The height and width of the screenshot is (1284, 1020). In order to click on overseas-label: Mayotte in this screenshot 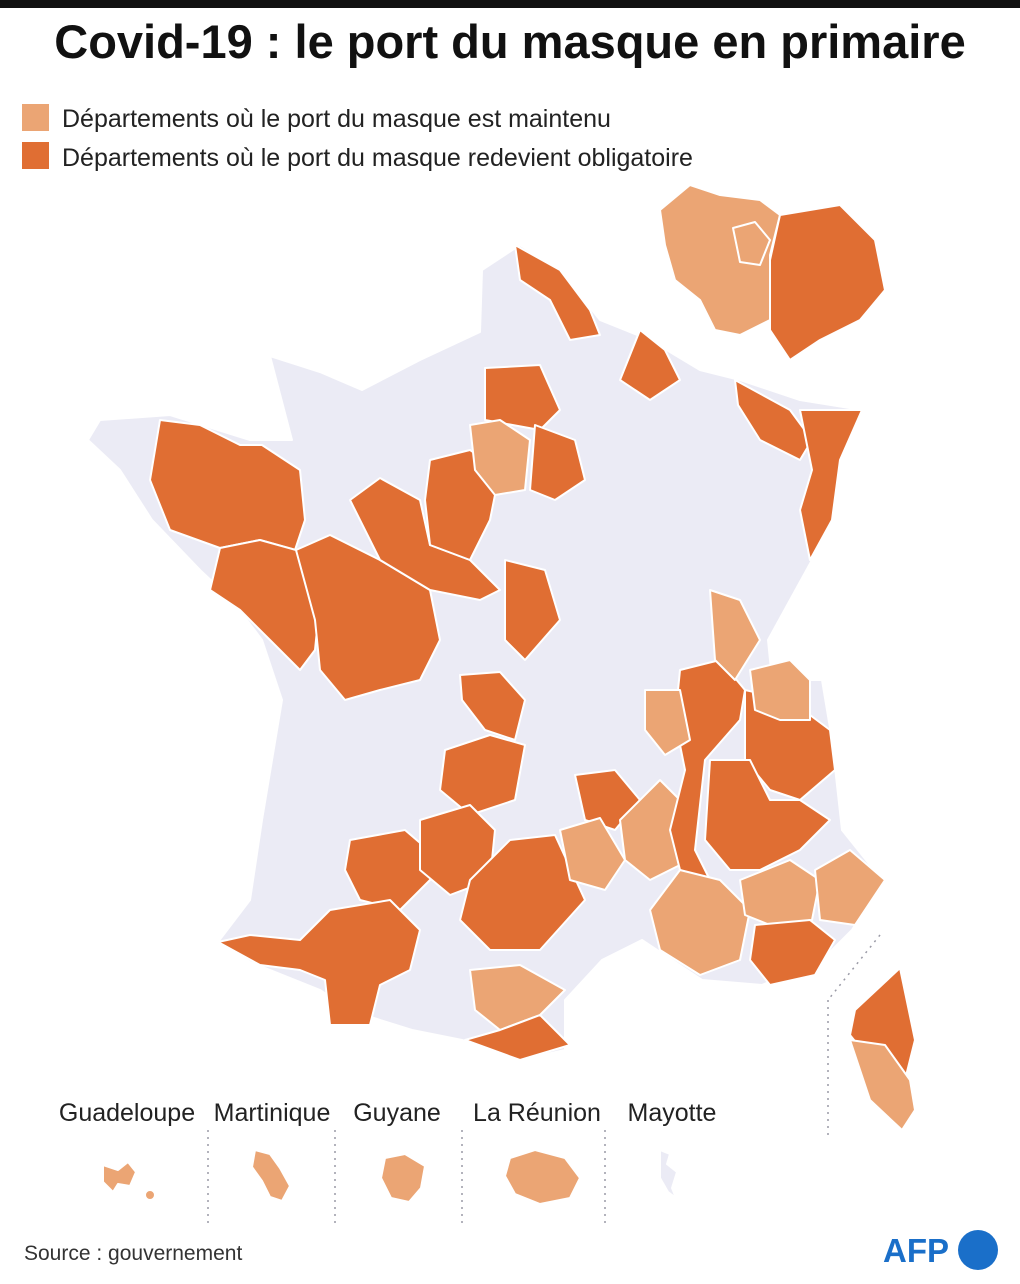, I will do `click(672, 1113)`.